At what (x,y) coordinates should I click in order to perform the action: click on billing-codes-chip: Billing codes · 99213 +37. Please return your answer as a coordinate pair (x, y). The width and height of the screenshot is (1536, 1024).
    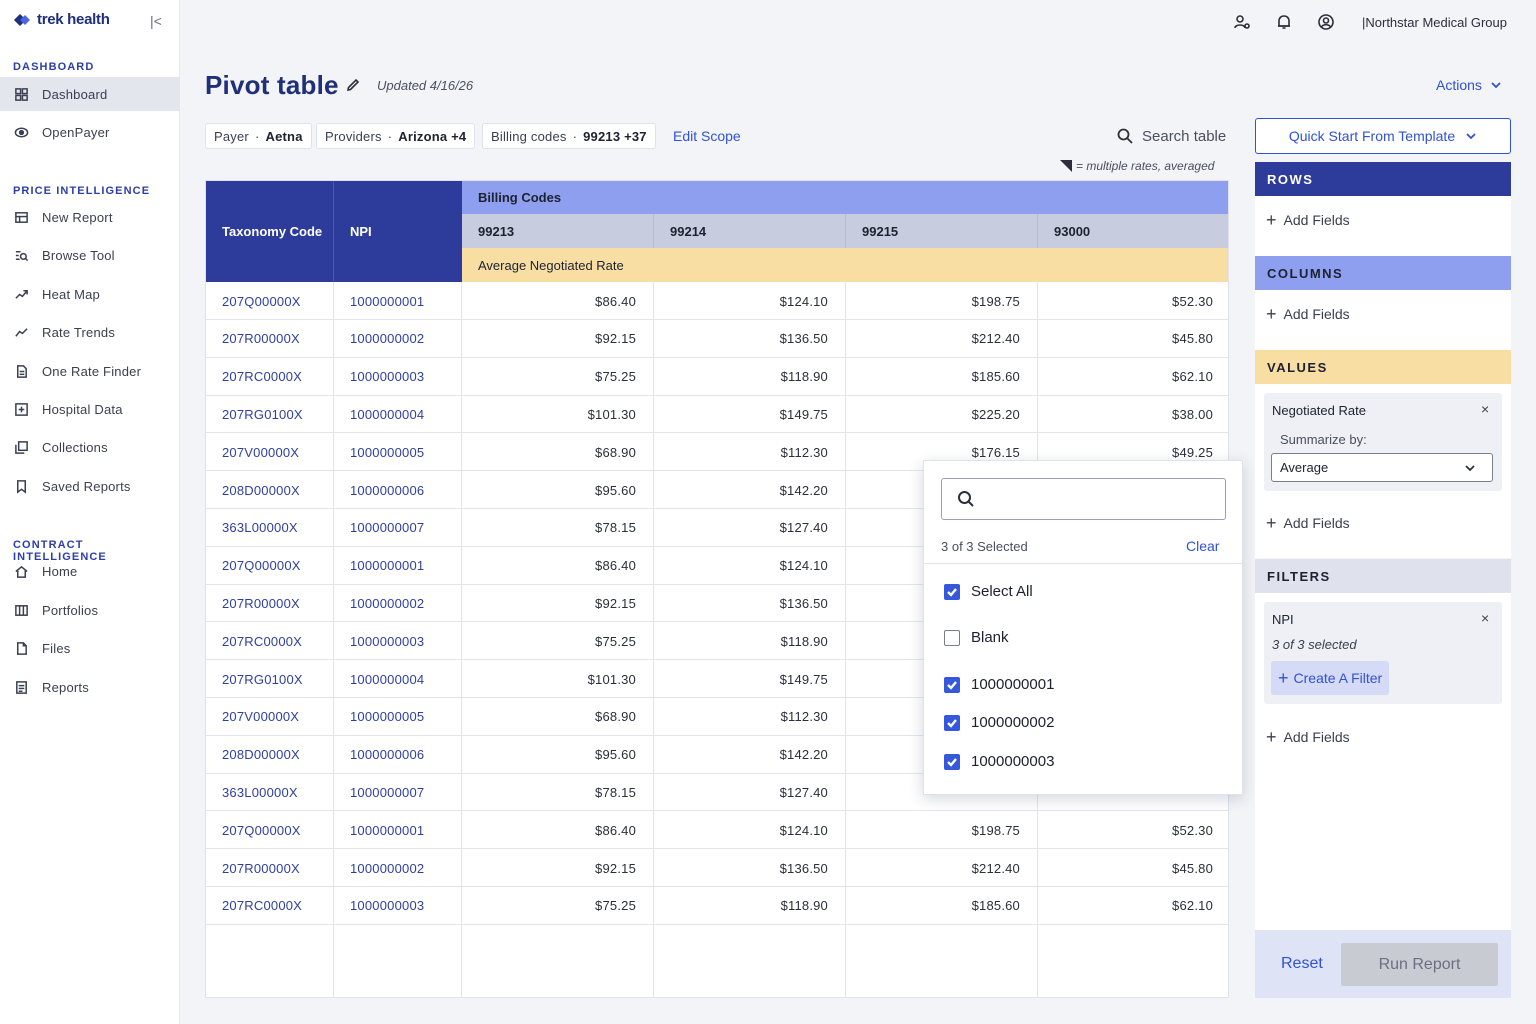
    Looking at the image, I should click on (569, 136).